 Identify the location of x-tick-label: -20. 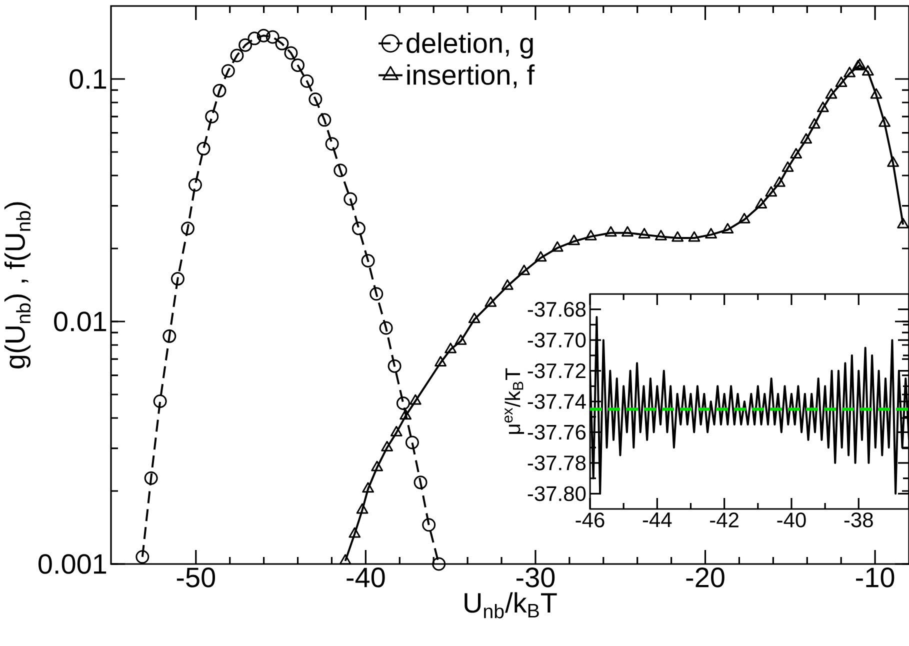
(705, 578).